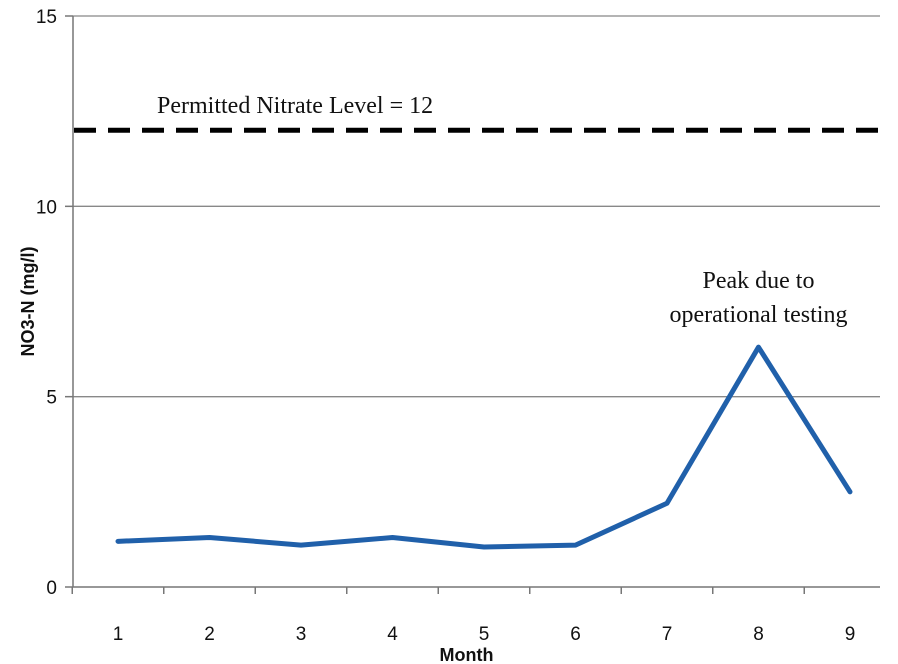 The height and width of the screenshot is (664, 898). What do you see at coordinates (46, 303) in the screenshot?
I see `y-tick-labels: 0 5 10 15` at bounding box center [46, 303].